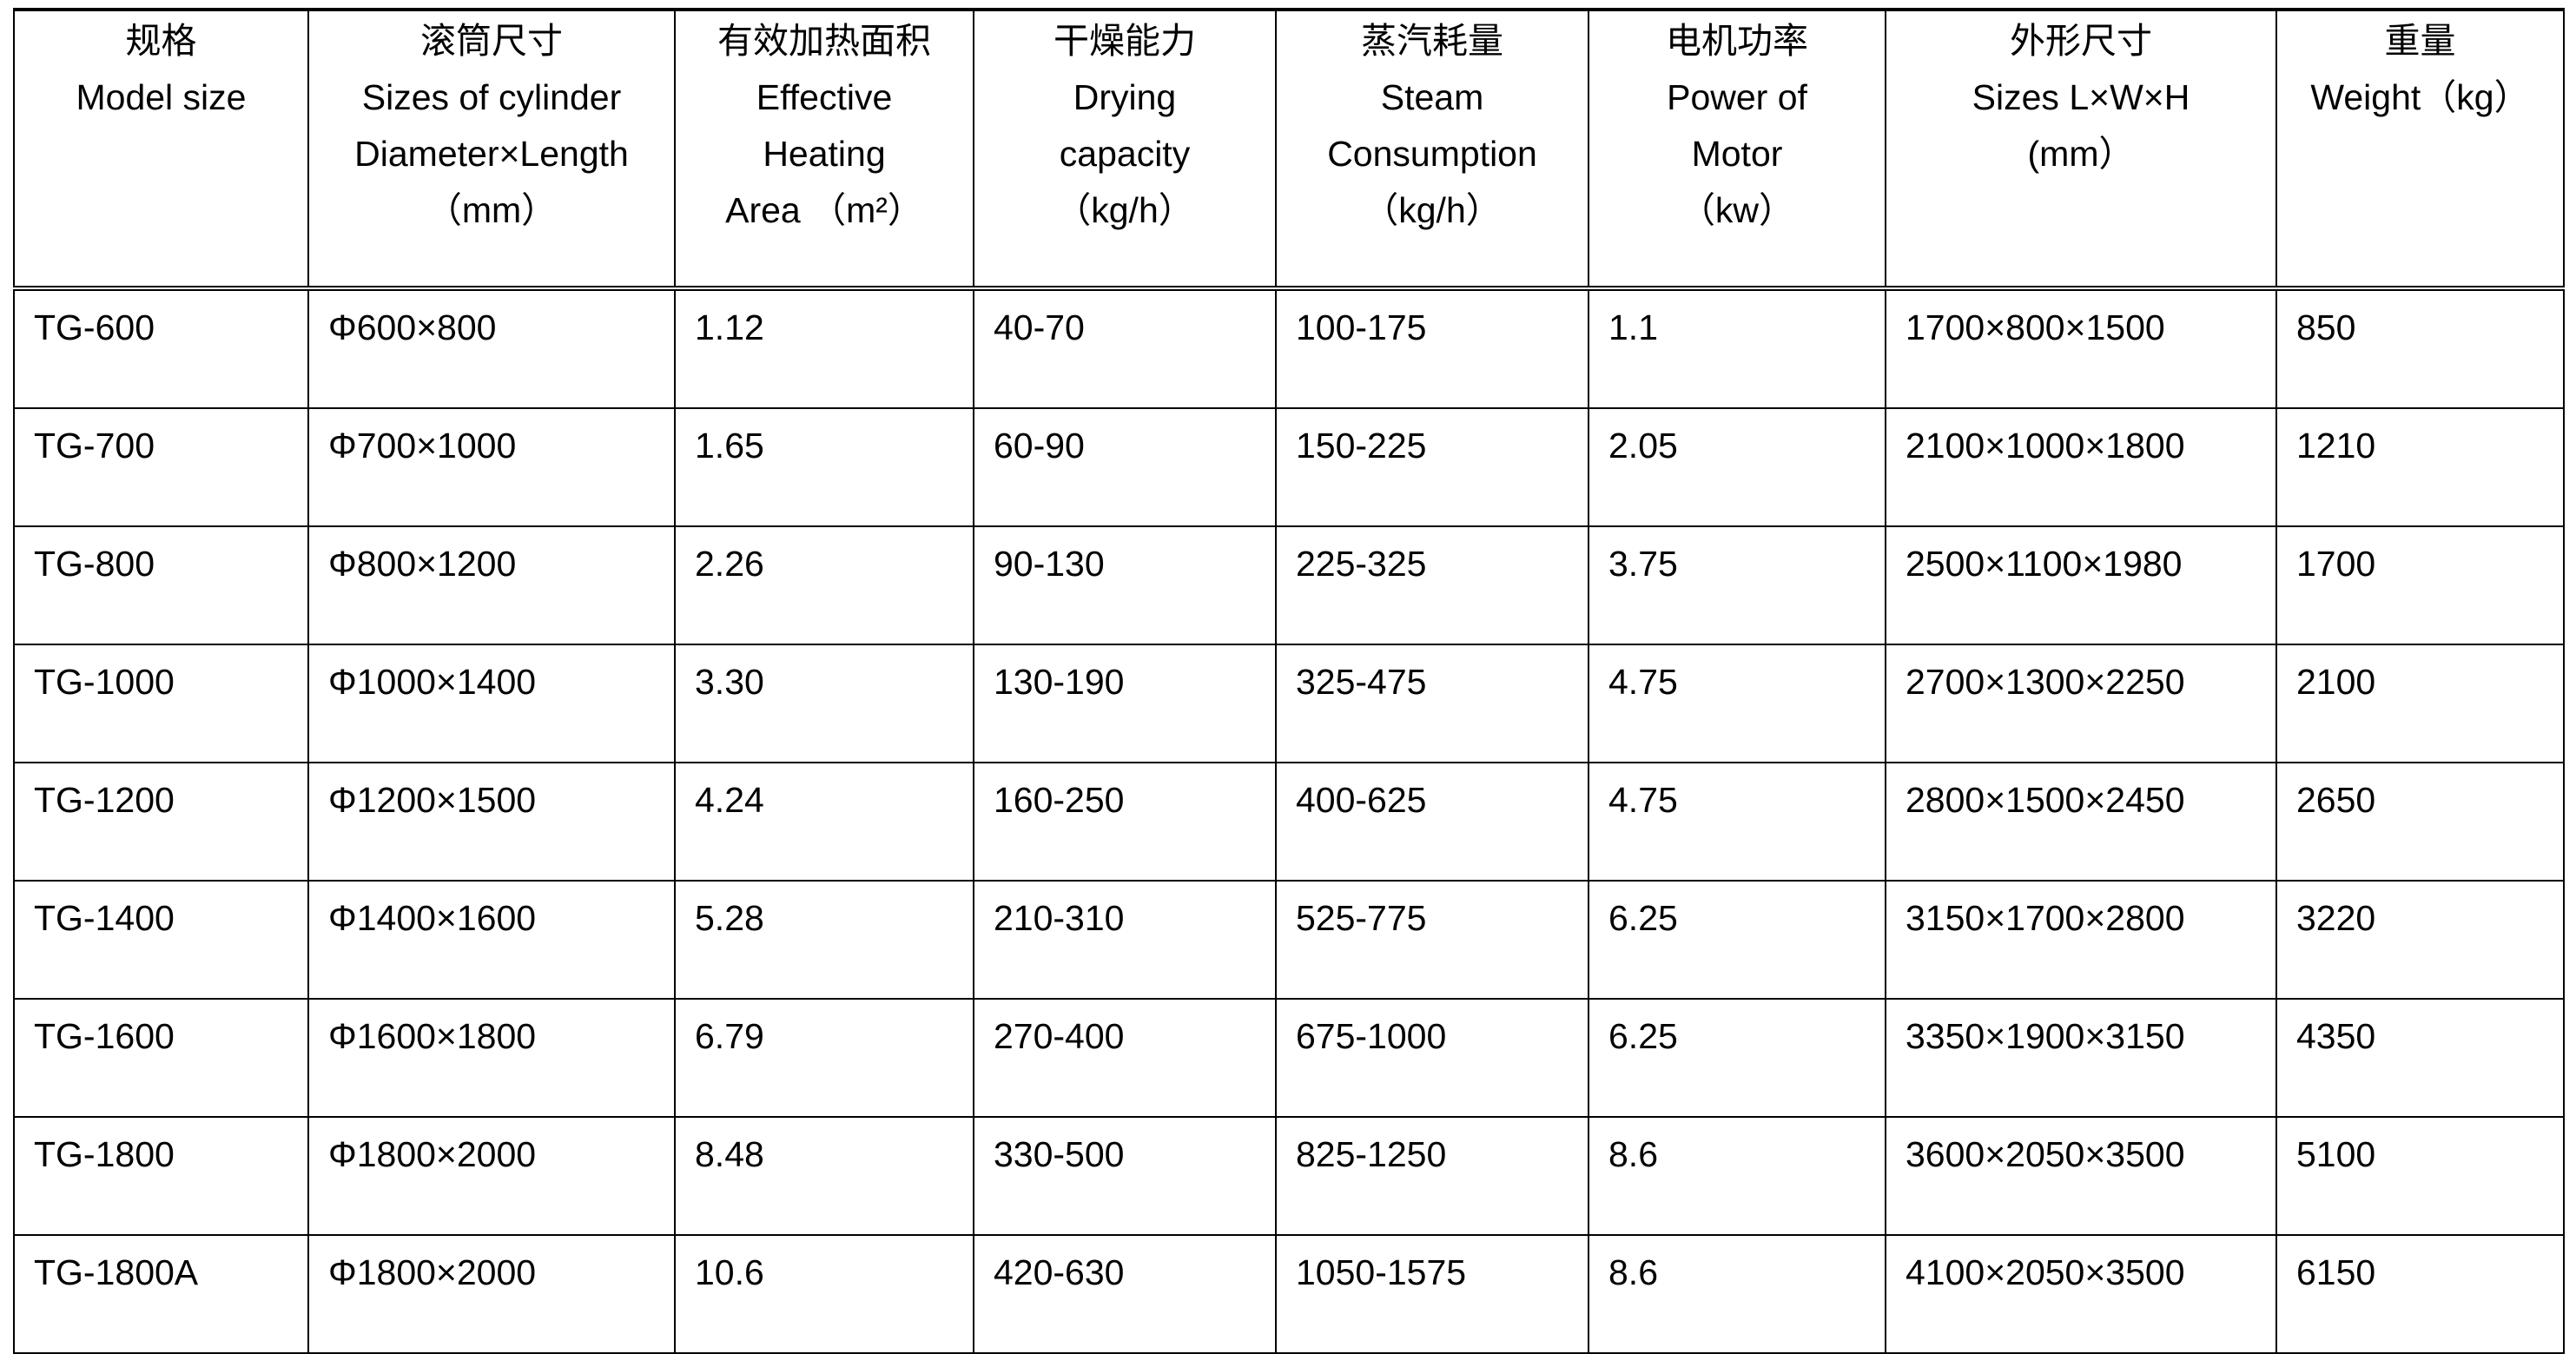 Image resolution: width=2576 pixels, height=1354 pixels. I want to click on cell-drying-capacity: 60-90, so click(1125, 467).